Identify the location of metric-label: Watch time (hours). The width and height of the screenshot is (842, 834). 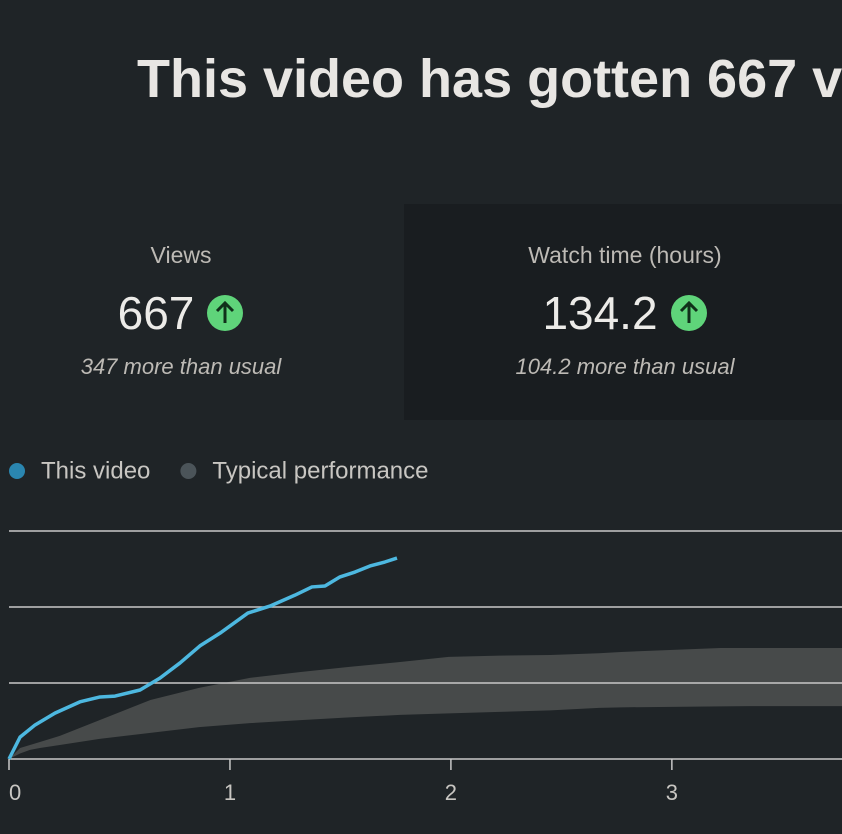
(625, 255).